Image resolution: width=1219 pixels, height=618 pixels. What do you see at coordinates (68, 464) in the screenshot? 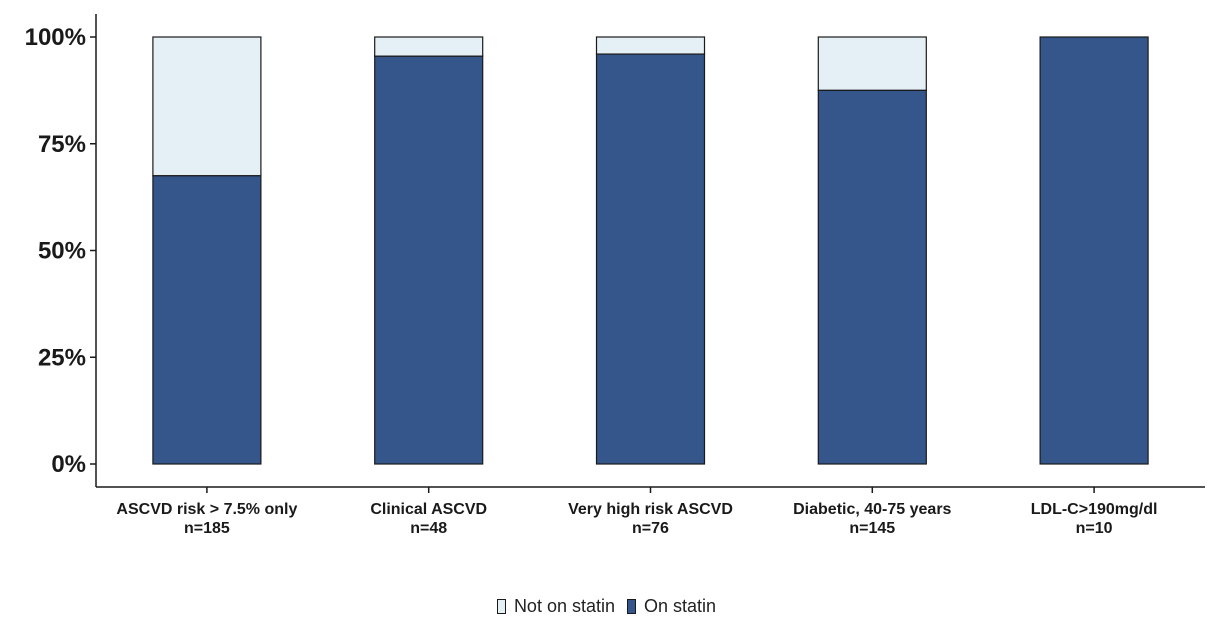
I see `y-tick-label: 0%` at bounding box center [68, 464].